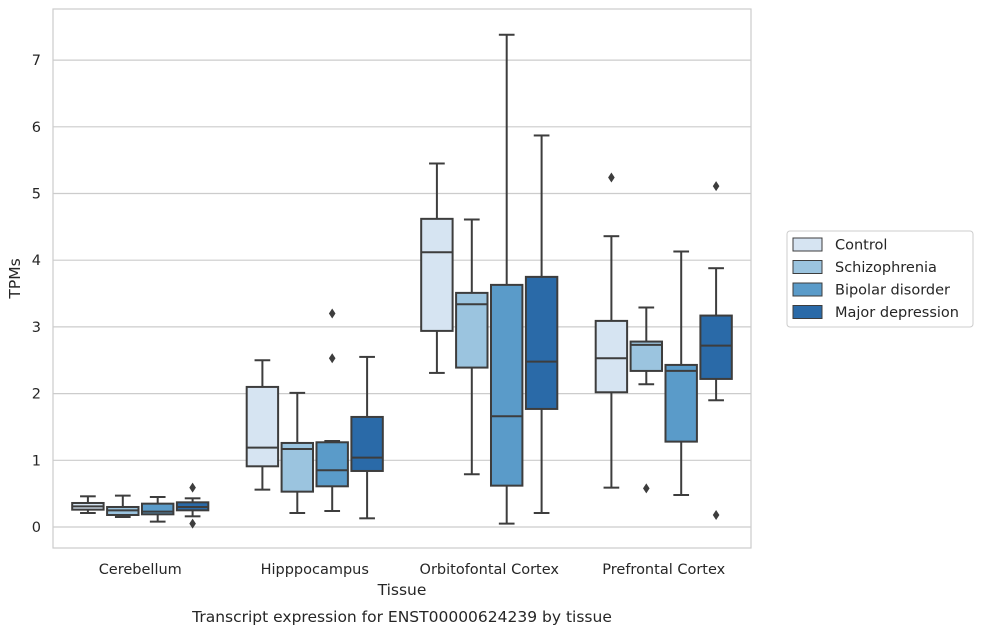 The width and height of the screenshot is (983, 634). I want to click on legend-frame, so click(880, 279).